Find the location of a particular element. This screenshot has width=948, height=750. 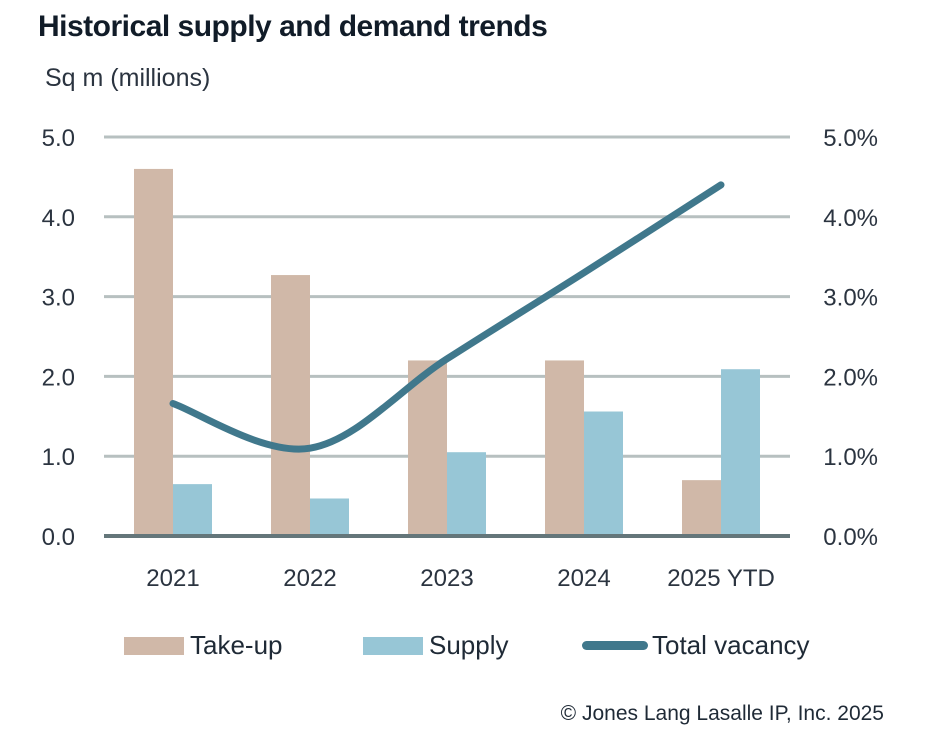

y2-tick-label: 1.0% is located at coordinates (850, 457).